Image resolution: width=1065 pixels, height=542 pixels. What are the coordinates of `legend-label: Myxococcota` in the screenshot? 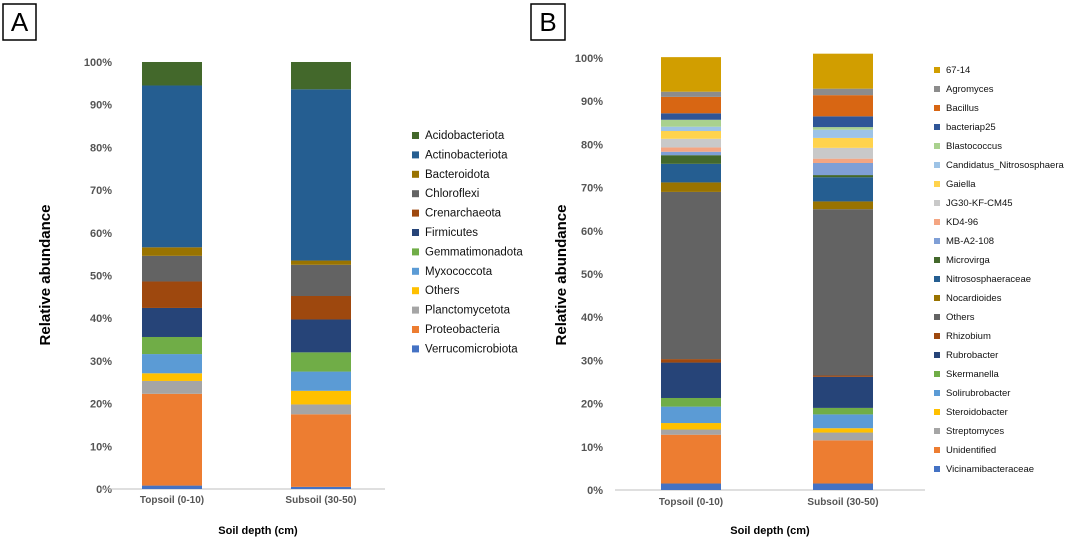 It's located at (459, 272).